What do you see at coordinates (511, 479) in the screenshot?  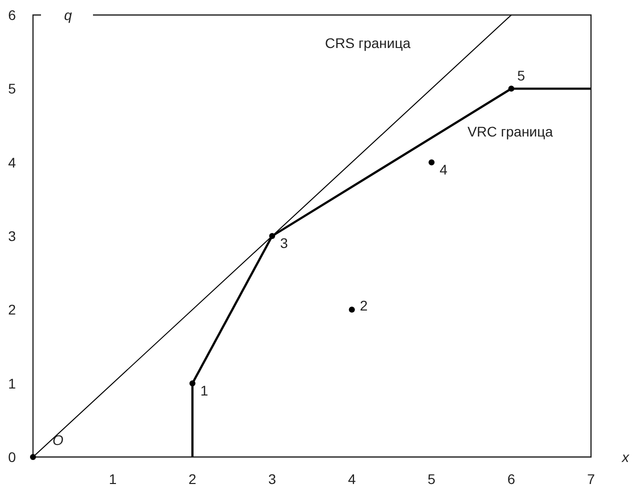 I see `x-tick-label: 6` at bounding box center [511, 479].